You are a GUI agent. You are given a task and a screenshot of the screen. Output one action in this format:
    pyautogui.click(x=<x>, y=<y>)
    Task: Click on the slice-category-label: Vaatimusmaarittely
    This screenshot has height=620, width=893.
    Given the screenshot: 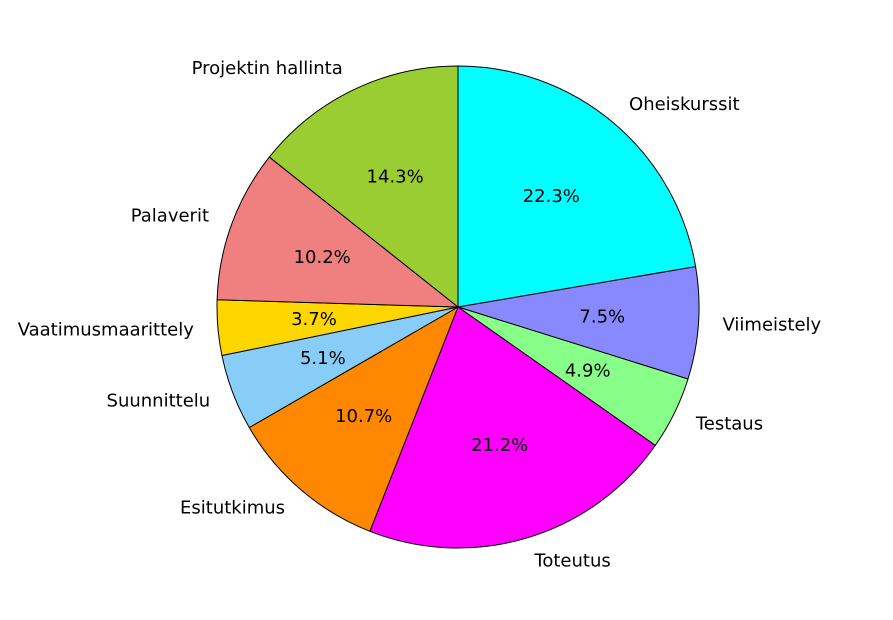 What is the action you would take?
    pyautogui.click(x=106, y=329)
    